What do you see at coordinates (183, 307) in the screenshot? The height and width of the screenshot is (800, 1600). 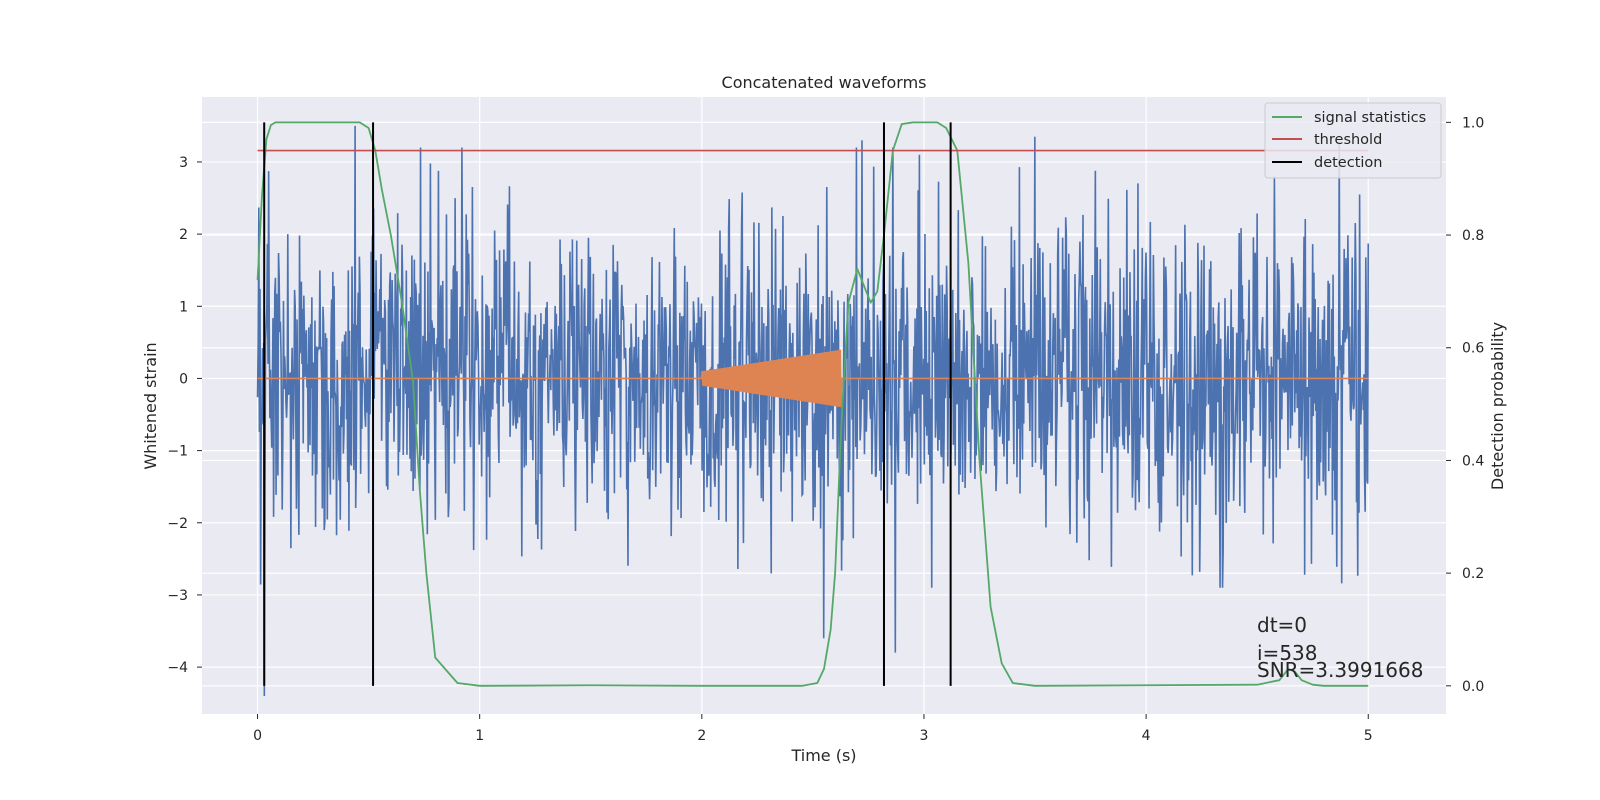 I see `y-tick-label-left: 1` at bounding box center [183, 307].